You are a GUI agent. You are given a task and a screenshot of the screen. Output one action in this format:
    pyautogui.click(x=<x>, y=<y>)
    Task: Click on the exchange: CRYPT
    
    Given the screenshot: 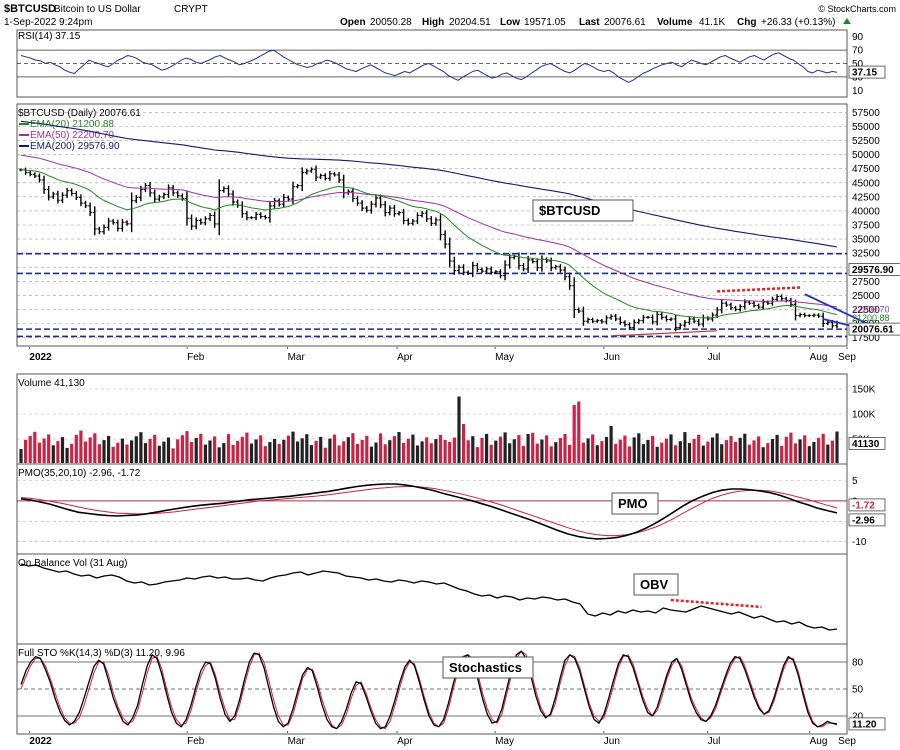 What is the action you would take?
    pyautogui.click(x=191, y=9)
    